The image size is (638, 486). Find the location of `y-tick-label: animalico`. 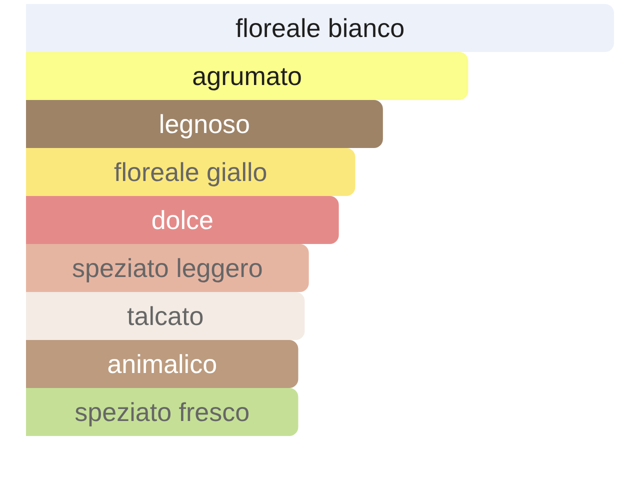

y-tick-label: animalico is located at coordinates (162, 364).